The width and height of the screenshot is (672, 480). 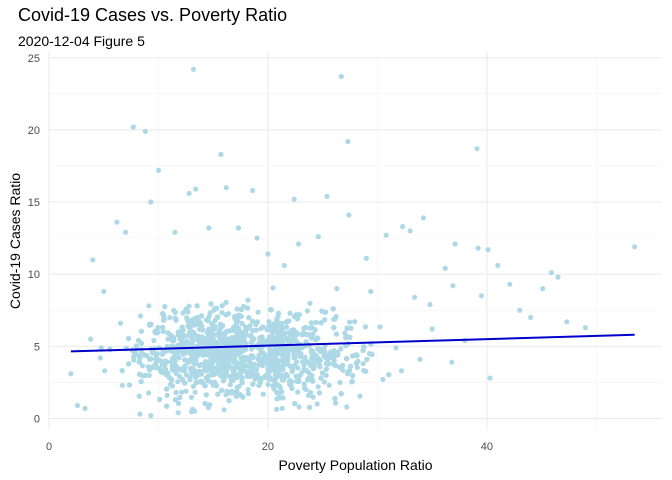 What do you see at coordinates (268, 447) in the screenshot?
I see `x-tick-label: 20` at bounding box center [268, 447].